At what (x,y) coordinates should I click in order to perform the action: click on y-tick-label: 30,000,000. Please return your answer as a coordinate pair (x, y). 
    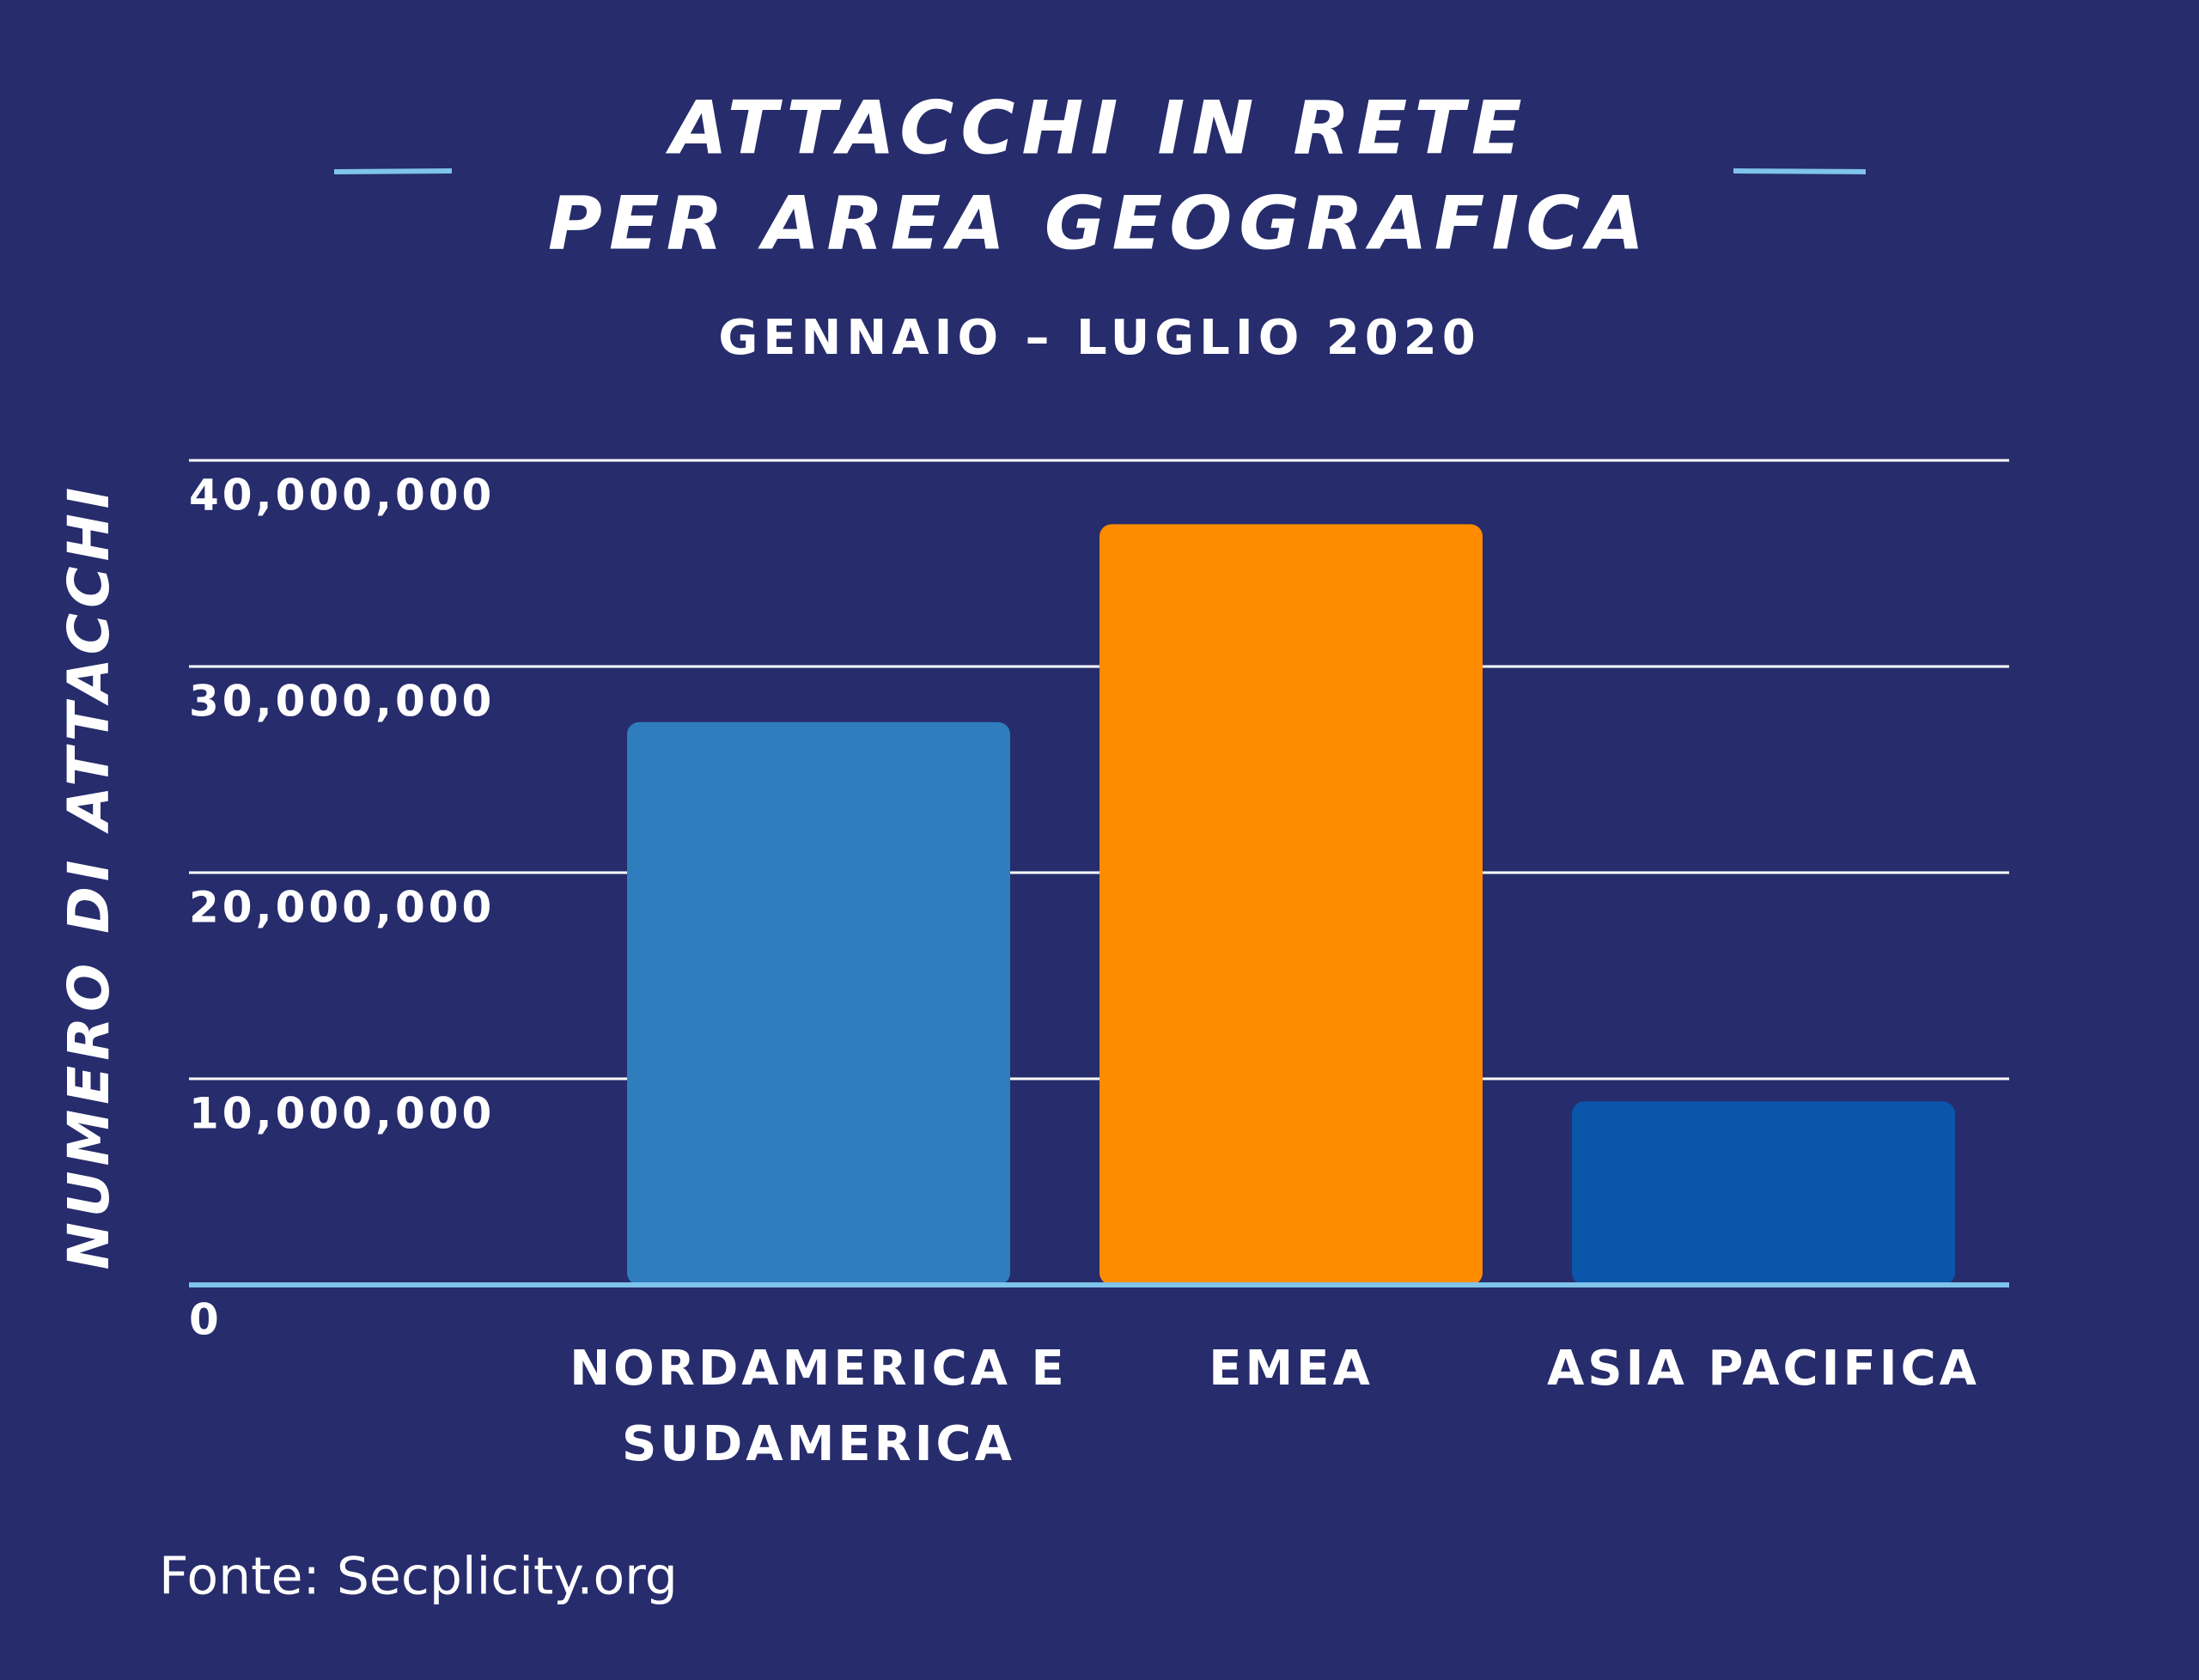
    Looking at the image, I should click on (342, 702).